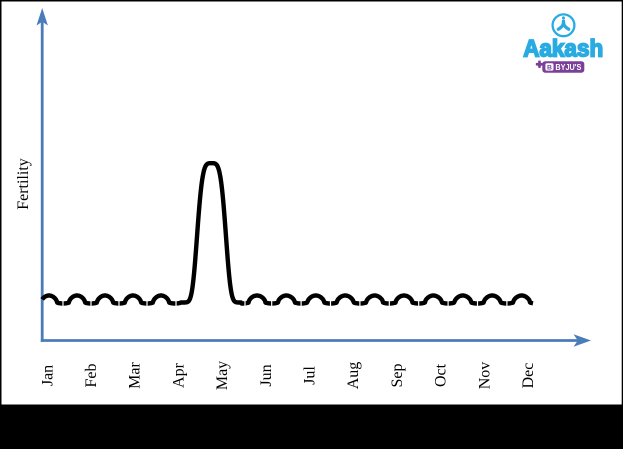 Image resolution: width=623 pixels, height=449 pixels. I want to click on svg-text: Oct, so click(441, 375).